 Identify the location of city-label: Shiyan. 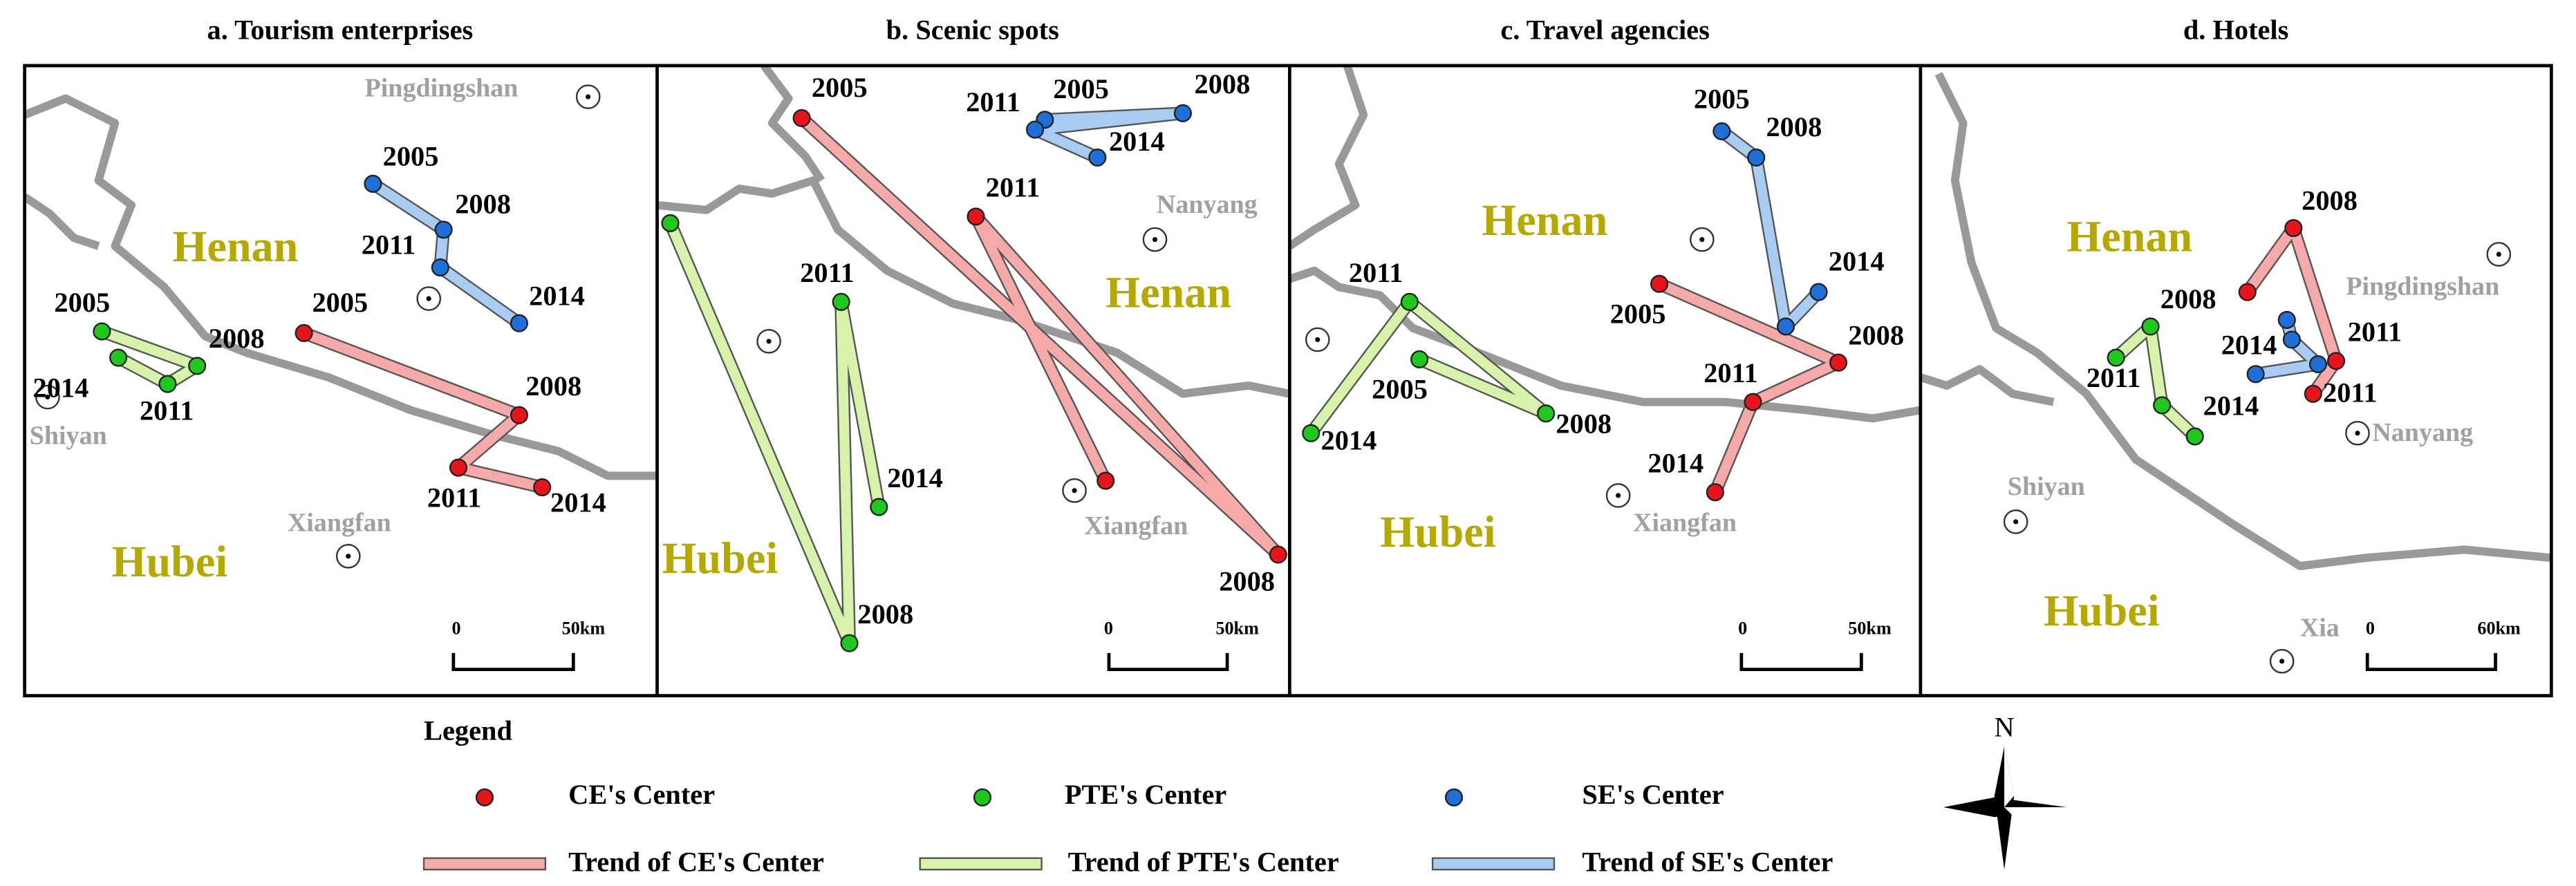
(2046, 486).